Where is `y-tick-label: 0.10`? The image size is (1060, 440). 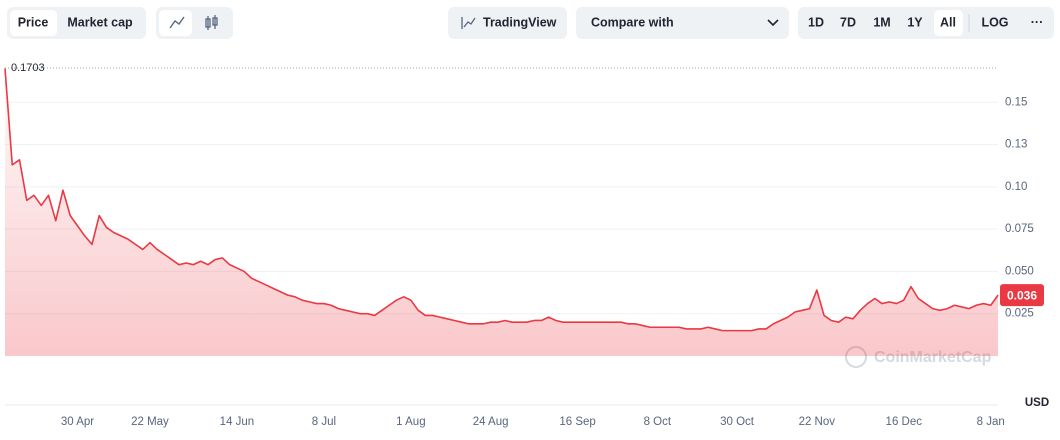
y-tick-label: 0.10 is located at coordinates (1016, 187).